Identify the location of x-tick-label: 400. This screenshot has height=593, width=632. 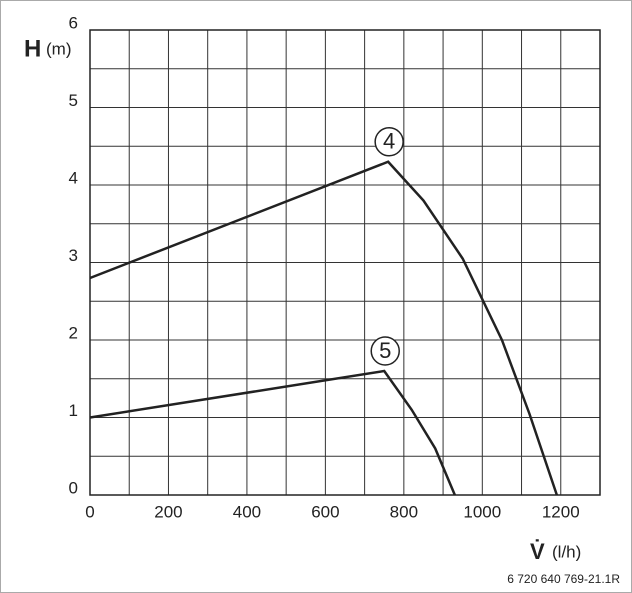
(247, 511).